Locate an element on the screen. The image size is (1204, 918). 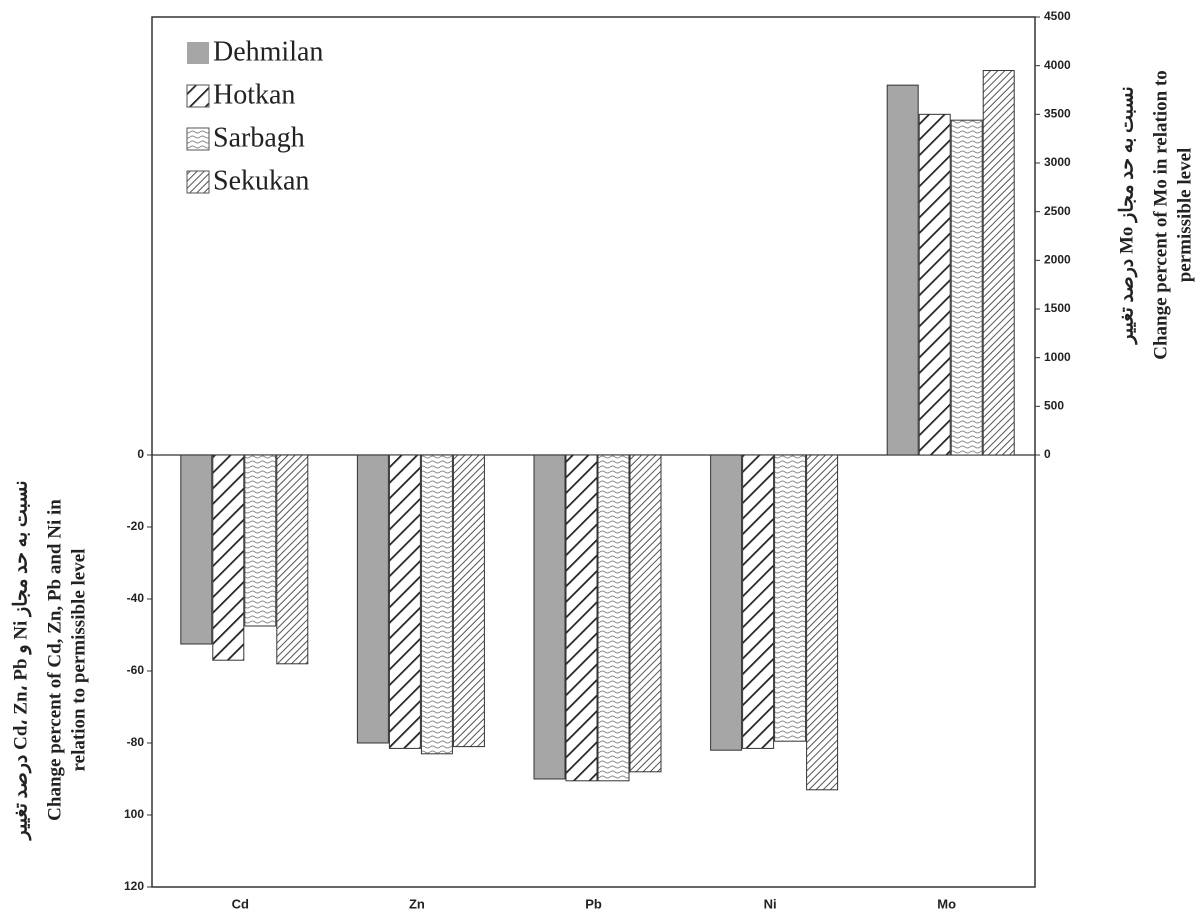
y-tick-label: -80 is located at coordinates (136, 742).